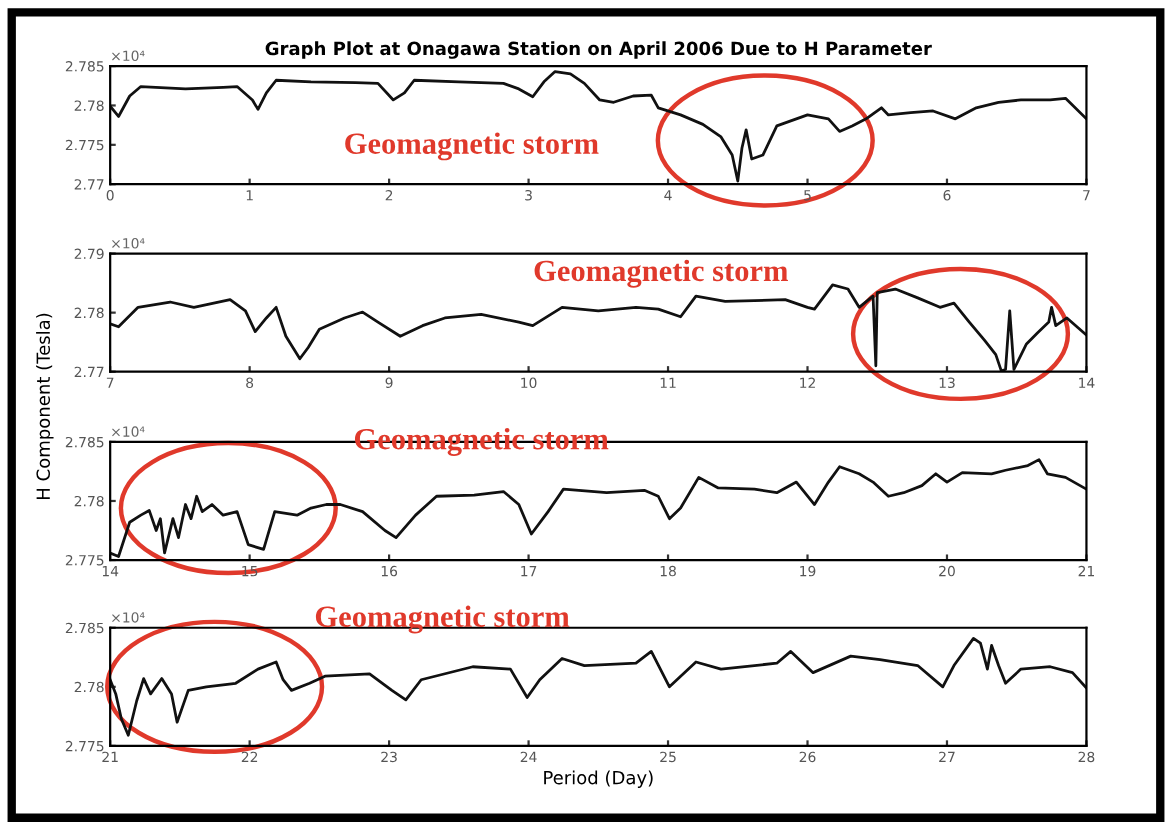  What do you see at coordinates (45, 406) in the screenshot?
I see `y-axis-title: H Component (Tesla)` at bounding box center [45, 406].